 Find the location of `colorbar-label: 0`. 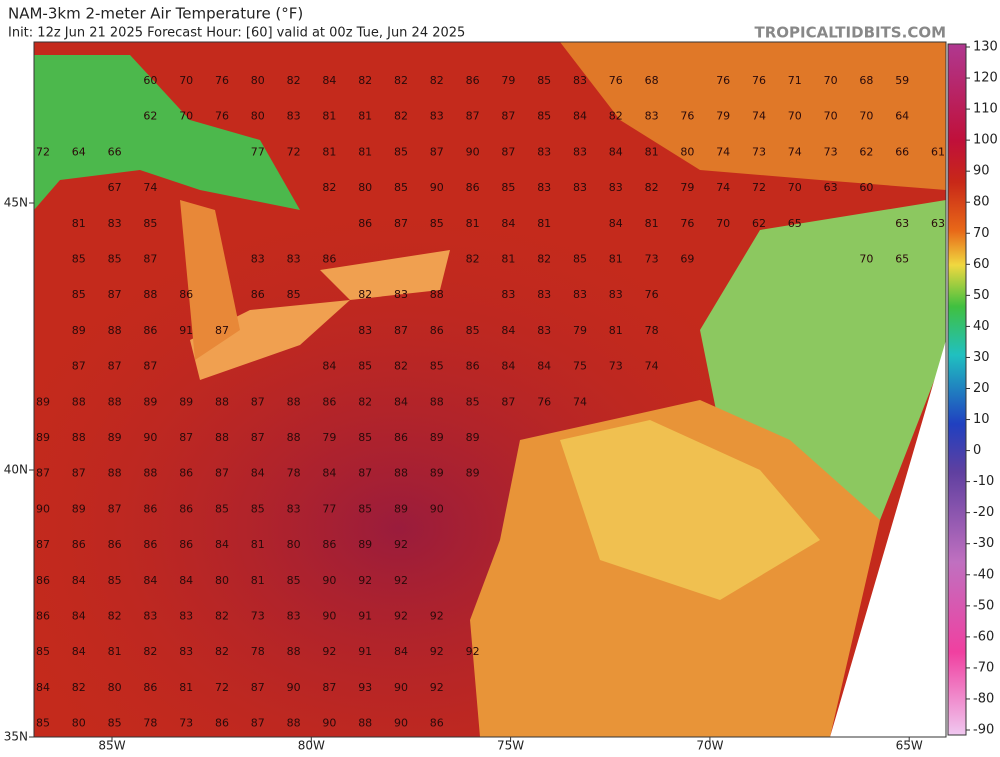

colorbar-label: 0 is located at coordinates (977, 450).